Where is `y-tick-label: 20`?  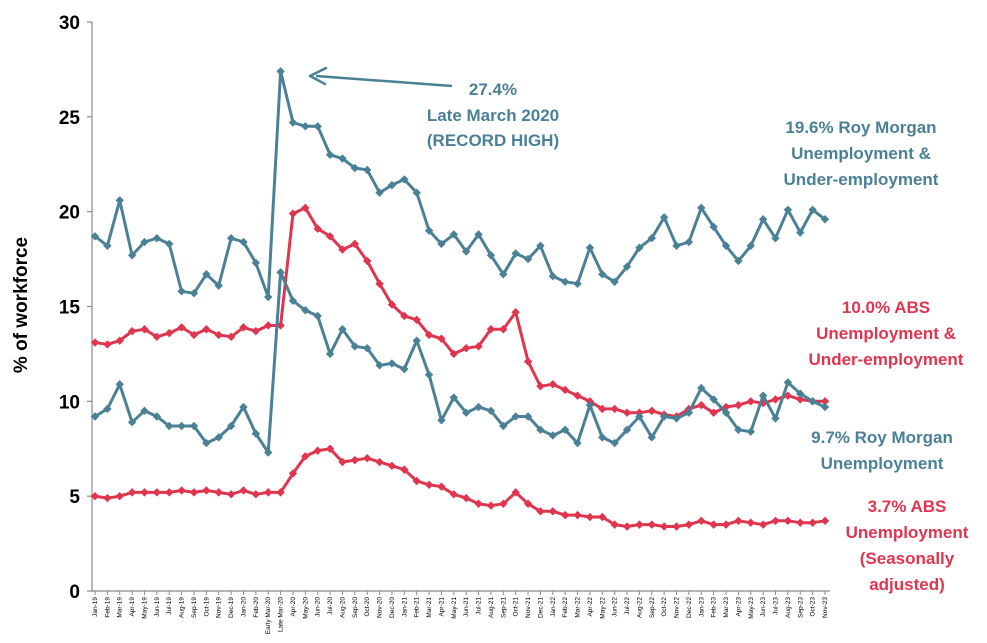 y-tick-label: 20 is located at coordinates (69, 213).